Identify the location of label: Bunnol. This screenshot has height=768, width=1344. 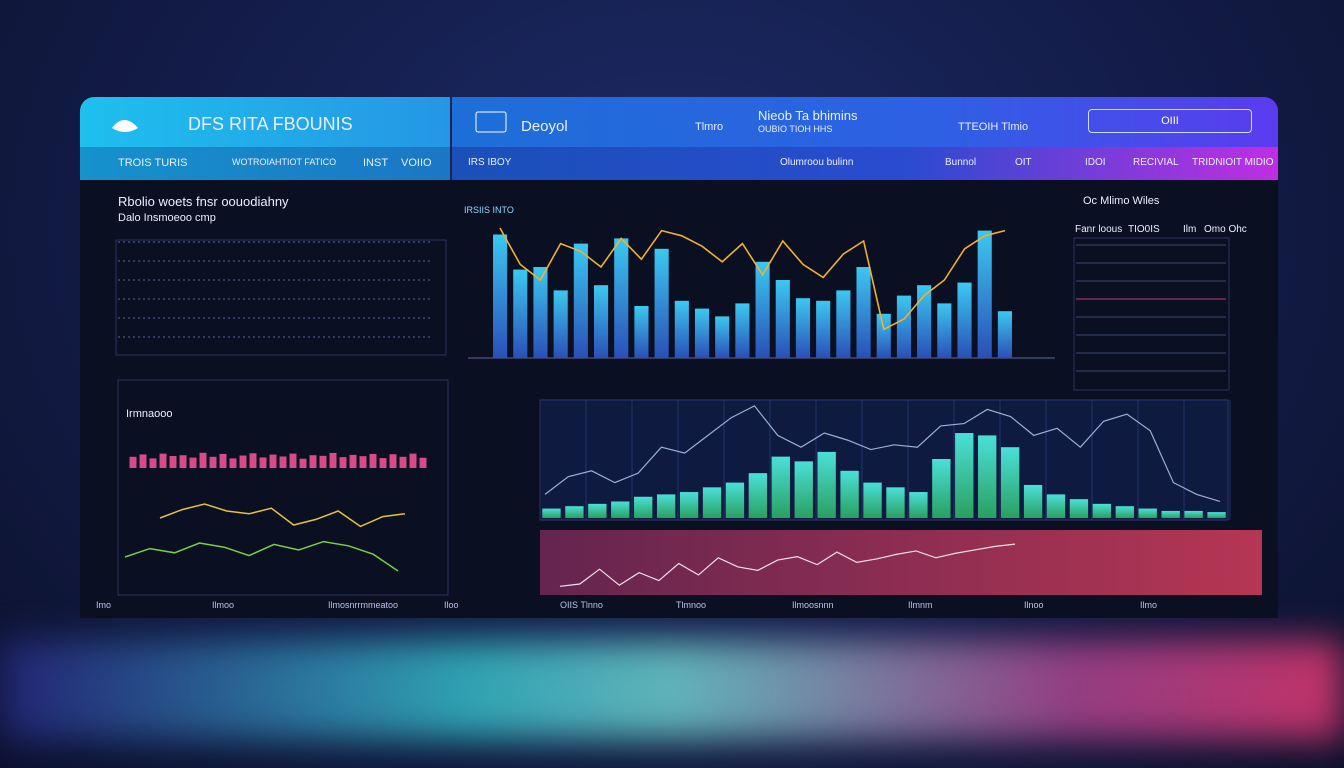
(961, 162).